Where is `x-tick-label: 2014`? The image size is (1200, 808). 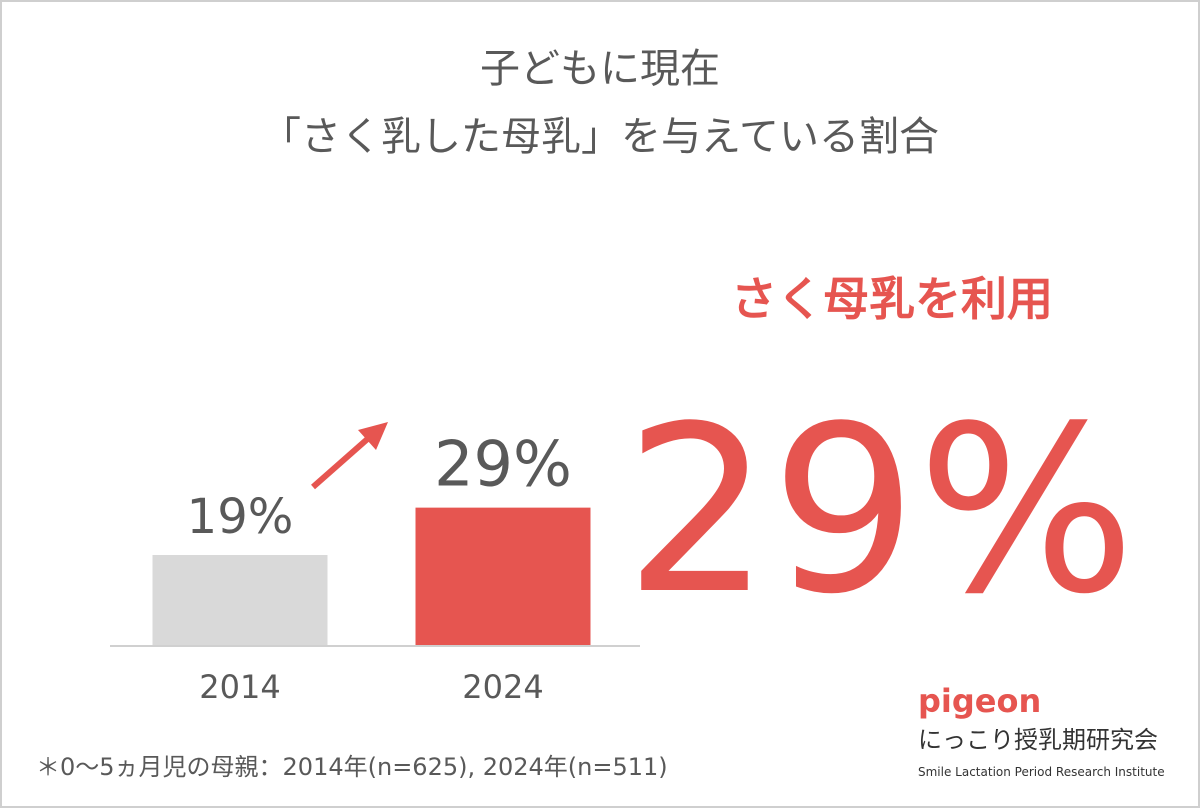
x-tick-label: 2014 is located at coordinates (239, 687).